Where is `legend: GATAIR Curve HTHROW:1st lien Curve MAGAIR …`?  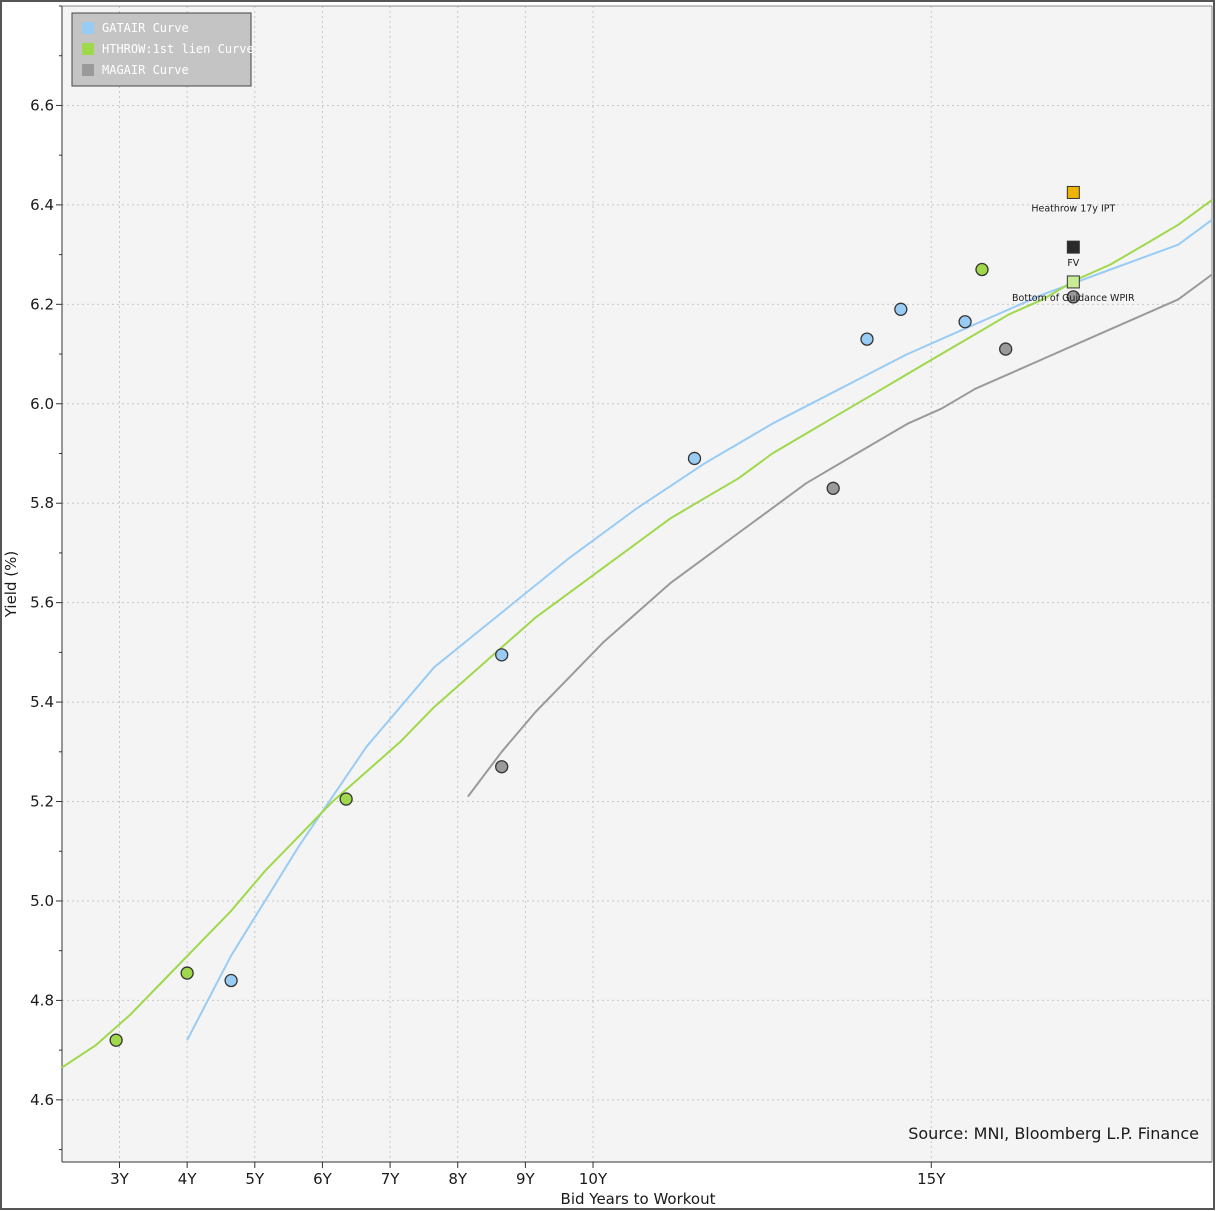
legend: GATAIR Curve HTHROW:1st lien Curve MAGAIR … is located at coordinates (162, 49).